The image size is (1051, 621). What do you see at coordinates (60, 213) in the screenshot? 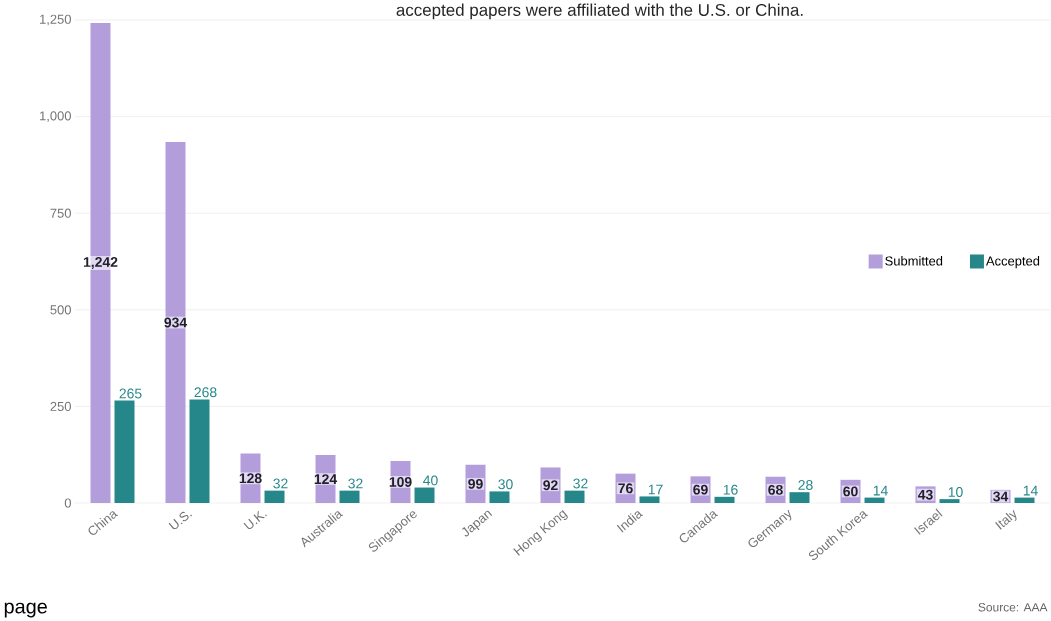
I see `y-tick-label: 750` at bounding box center [60, 213].